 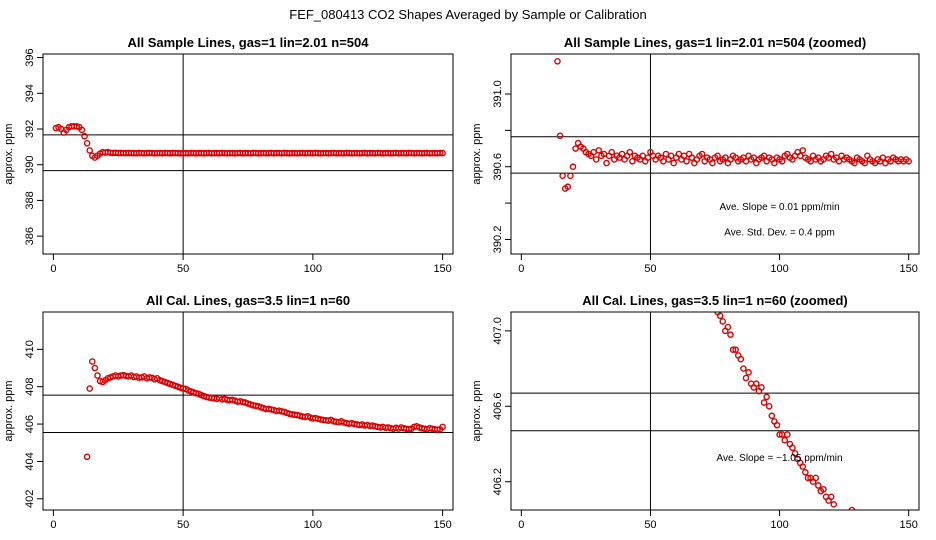 What do you see at coordinates (498, 482) in the screenshot?
I see `y-tick-label: 406.2` at bounding box center [498, 482].